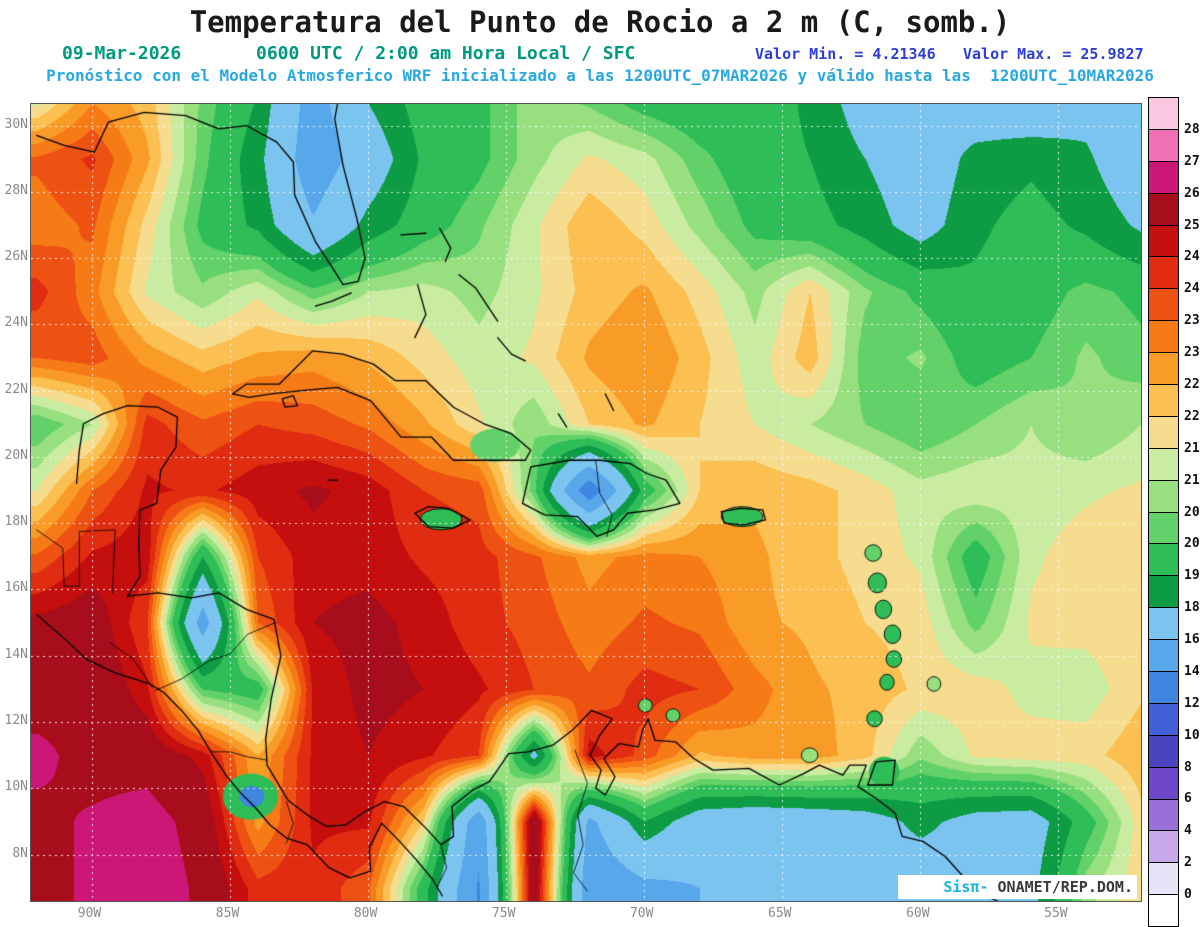  I want to click on colorbar-label-4: 4, so click(1188, 831).